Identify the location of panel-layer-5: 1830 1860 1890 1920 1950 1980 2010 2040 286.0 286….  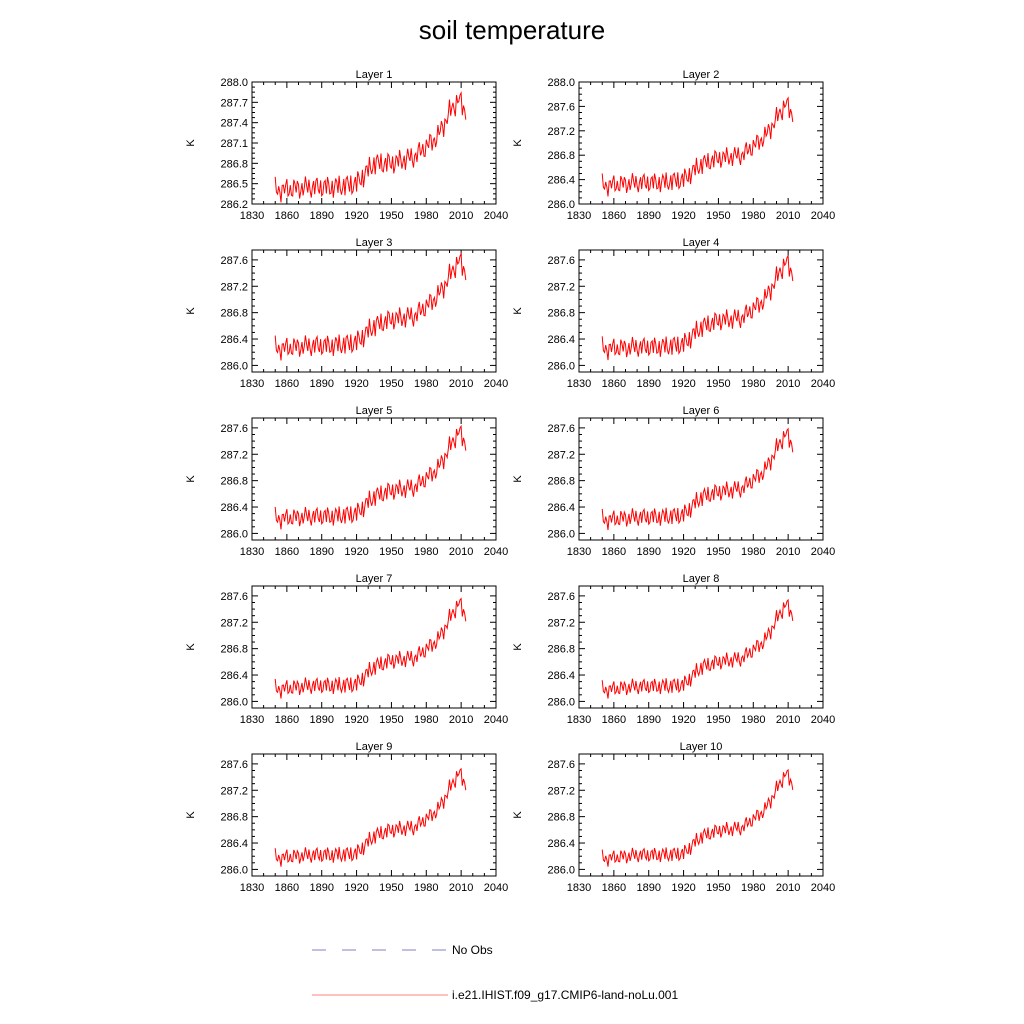
(346, 481).